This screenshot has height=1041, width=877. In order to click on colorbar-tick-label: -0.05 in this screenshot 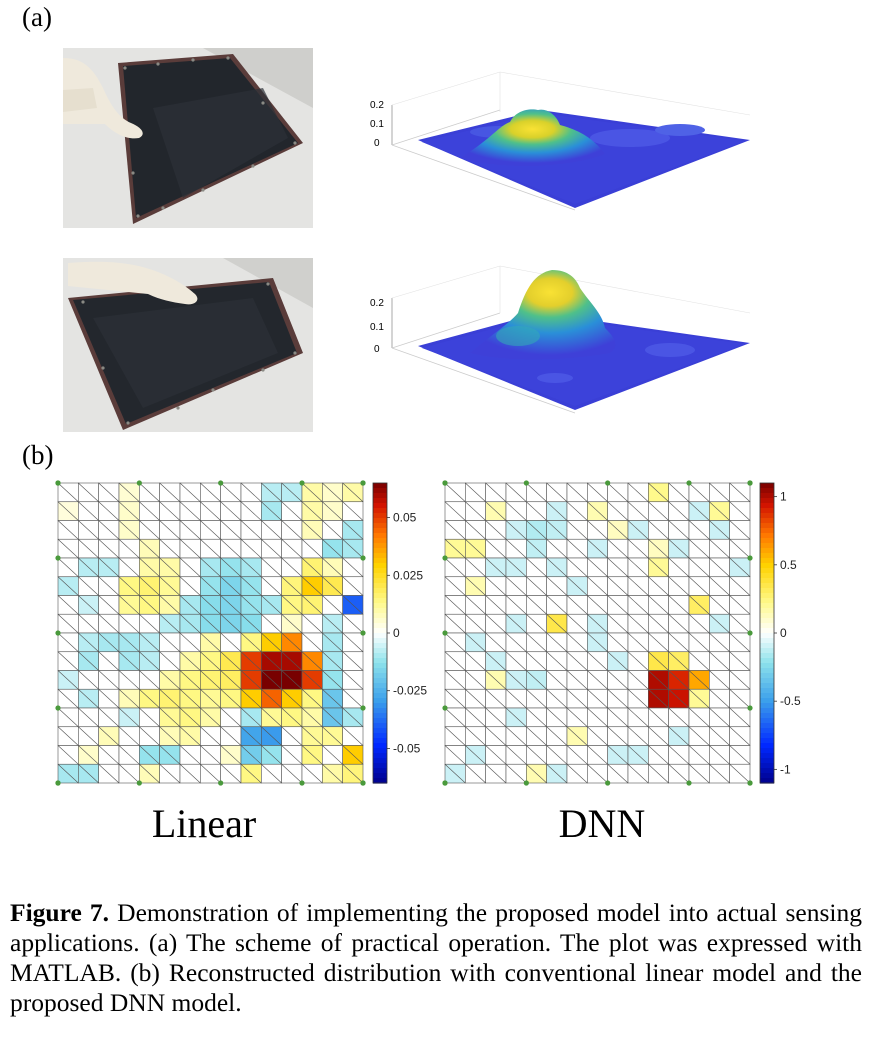, I will do `click(407, 748)`.